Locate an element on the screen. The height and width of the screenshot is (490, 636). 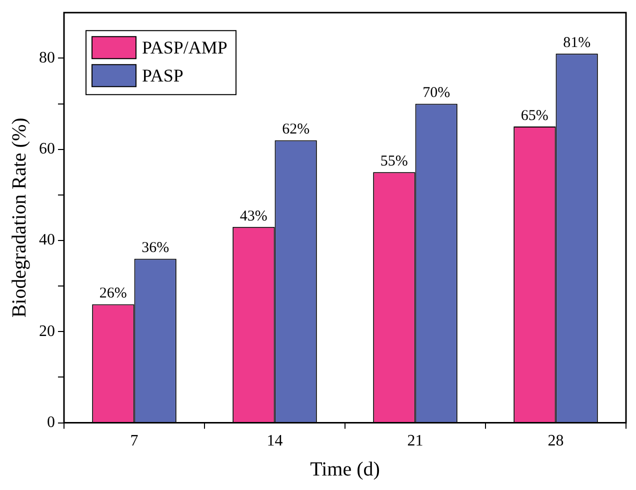
data-label: 81% is located at coordinates (577, 43).